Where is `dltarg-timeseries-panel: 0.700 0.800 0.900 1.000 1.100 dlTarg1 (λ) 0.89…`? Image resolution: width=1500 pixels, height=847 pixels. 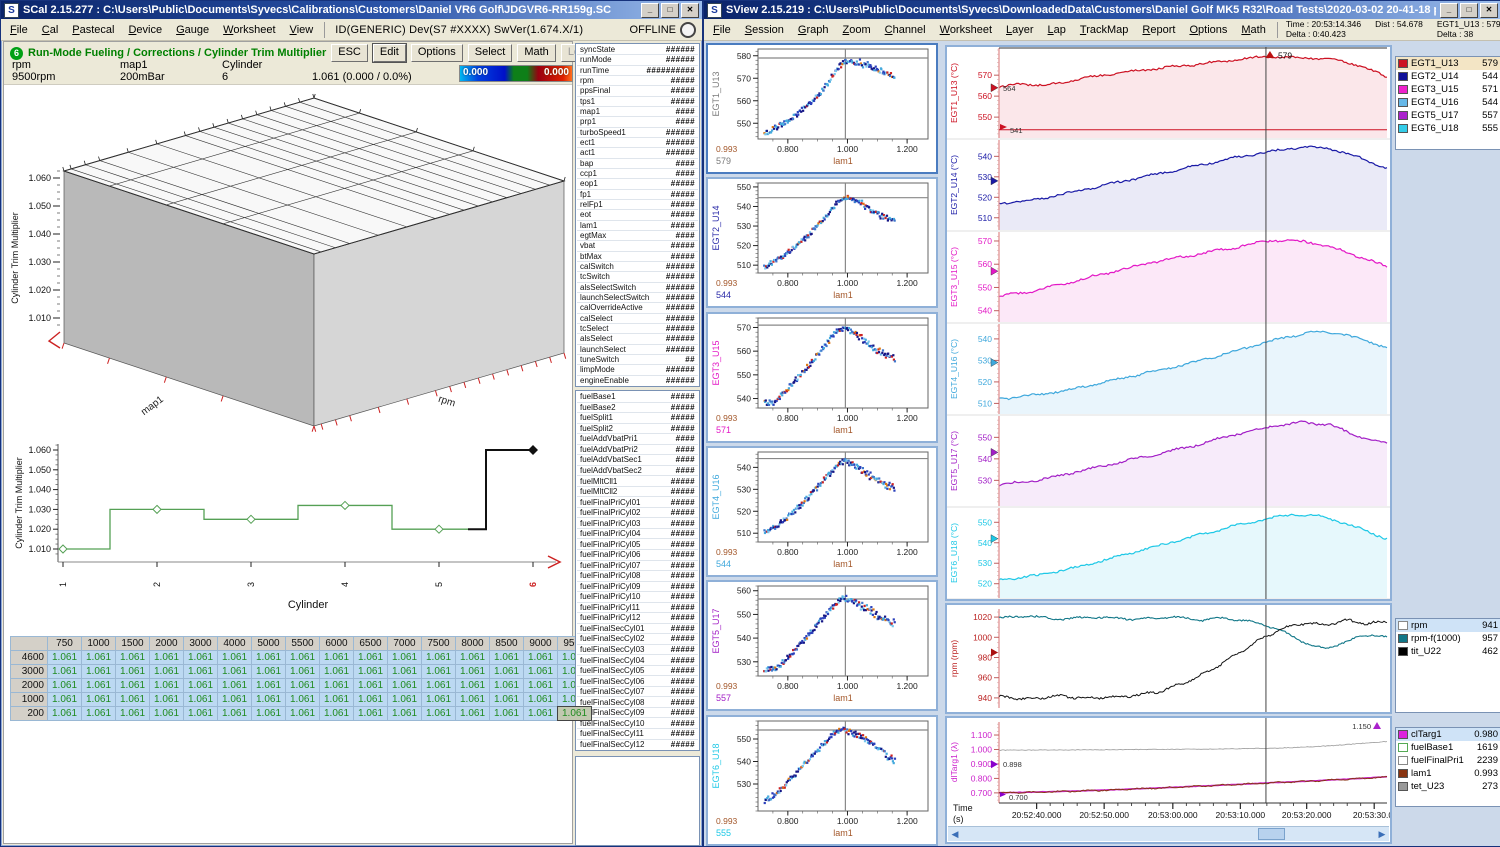
dltarg-timeseries-panel: 0.700 0.800 0.900 1.000 1.100 dlTarg1 (λ) 0.89… is located at coordinates (1168, 780).